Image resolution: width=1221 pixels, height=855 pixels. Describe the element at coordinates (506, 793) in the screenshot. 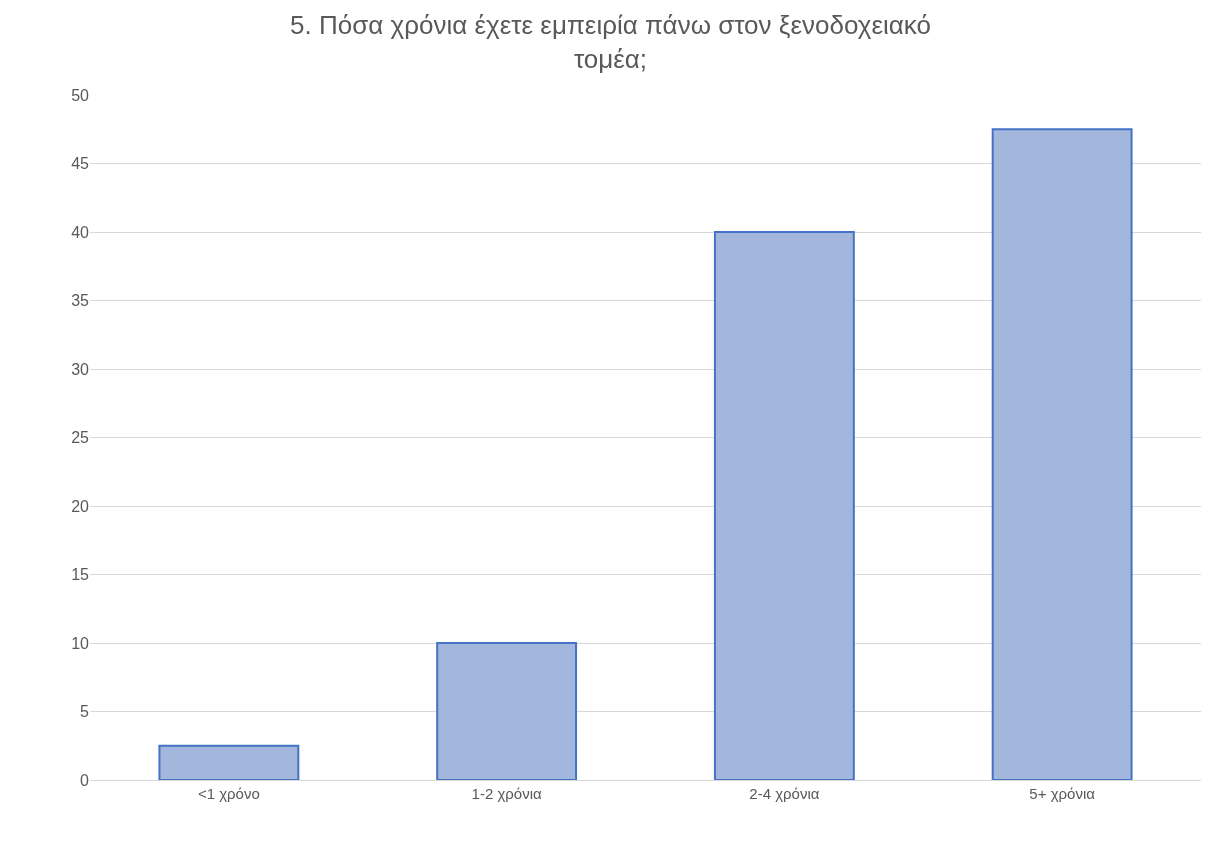

I see `x-tick-label: 1-2 χρόνια` at that location.